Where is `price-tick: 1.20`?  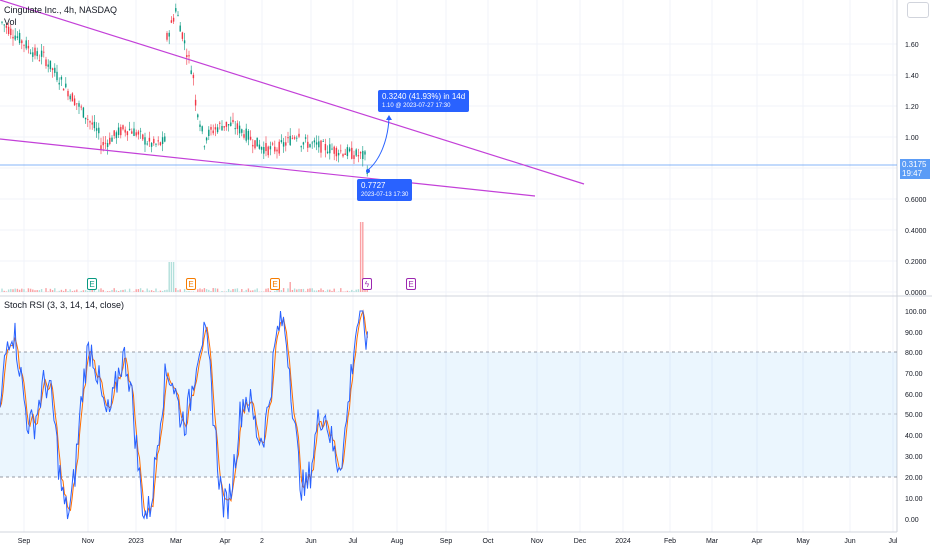 price-tick: 1.20 is located at coordinates (912, 107).